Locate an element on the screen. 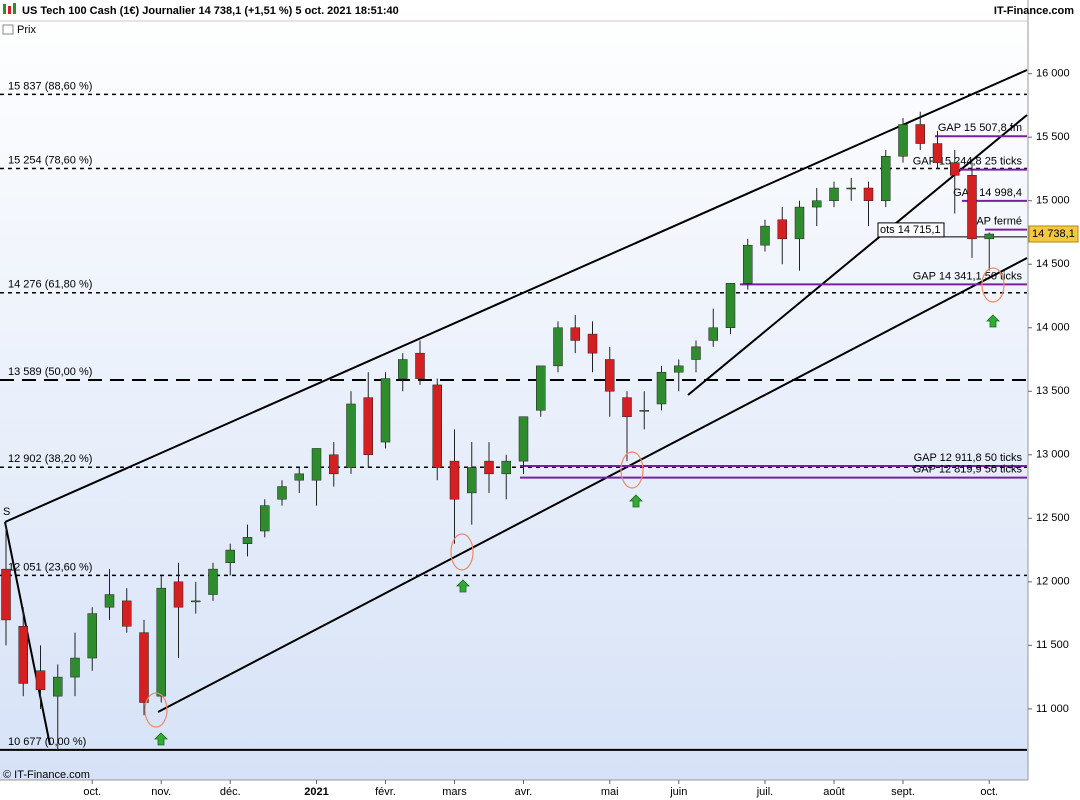 The height and width of the screenshot is (800, 1080). level-label: 12 051 (23,60 %) is located at coordinates (50, 567).